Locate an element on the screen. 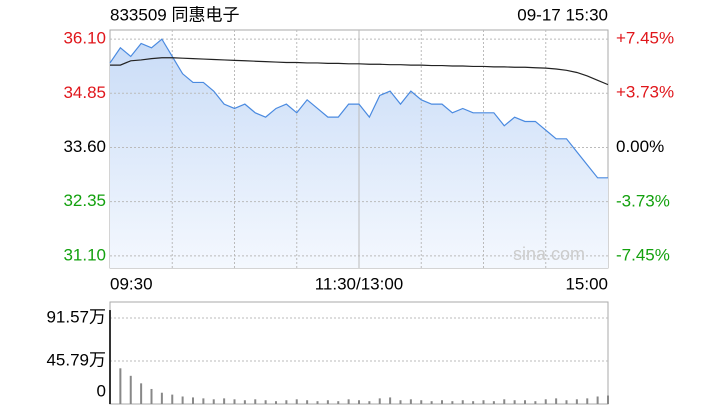  y-tick-label: 34.85 is located at coordinates (84, 92).